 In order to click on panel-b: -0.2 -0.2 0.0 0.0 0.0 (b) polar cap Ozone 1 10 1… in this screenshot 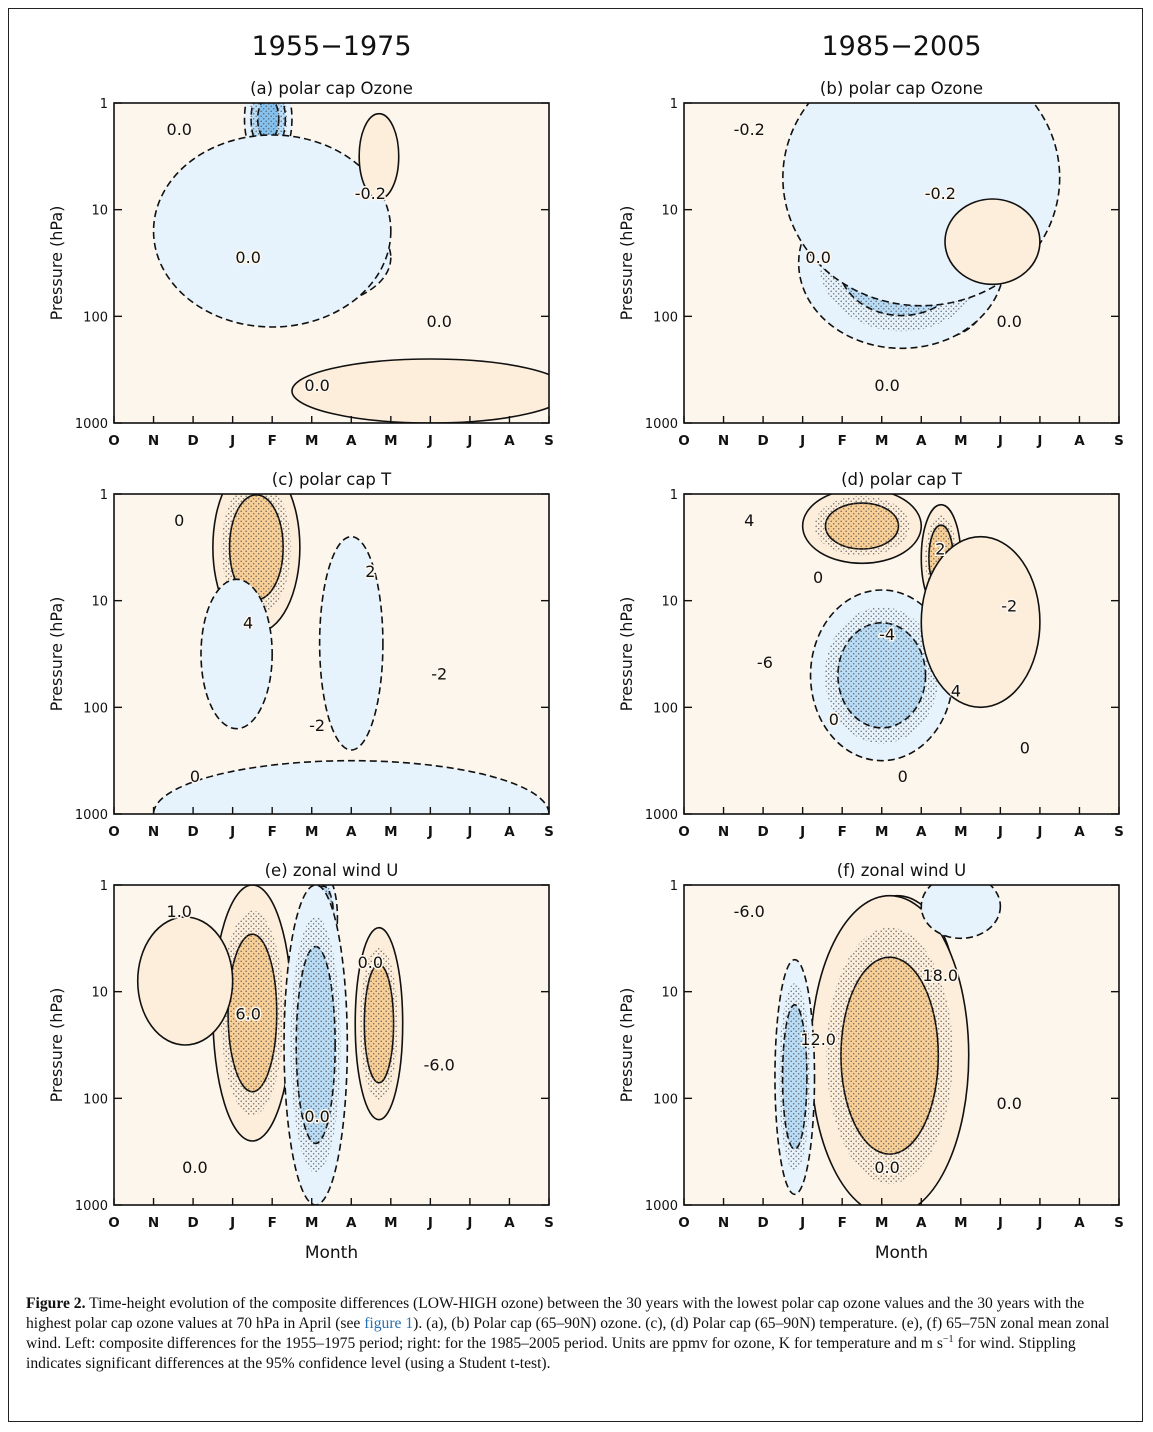, I will do `click(870, 264)`.